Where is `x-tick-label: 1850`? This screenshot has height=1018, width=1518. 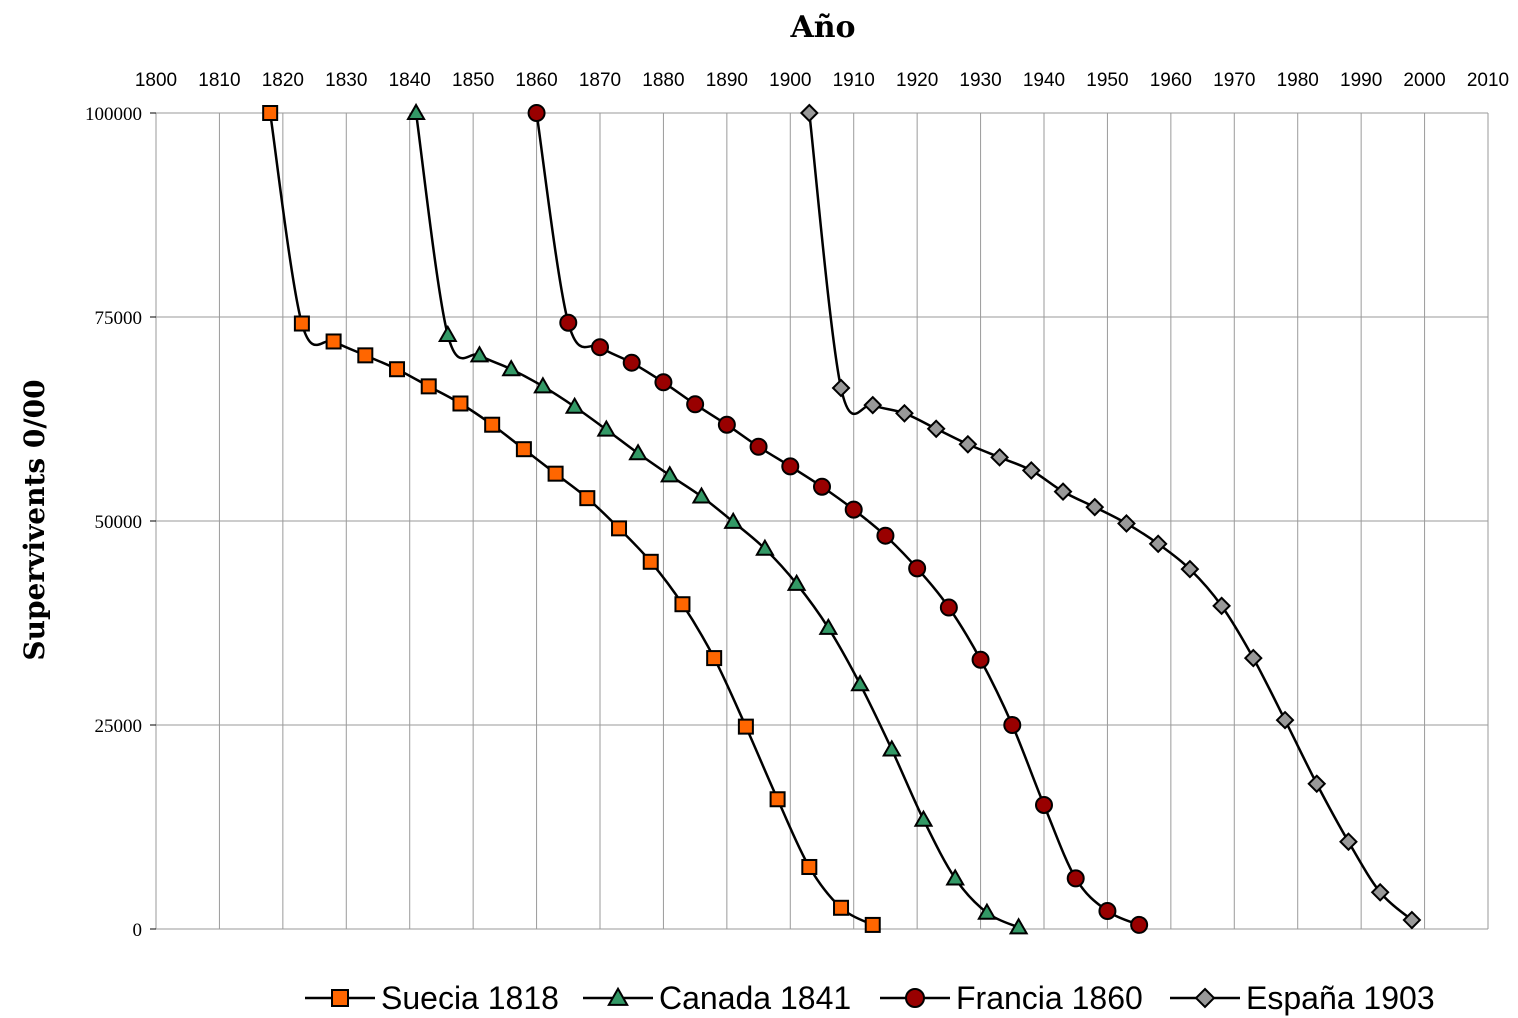 x-tick-label: 1850 is located at coordinates (473, 80).